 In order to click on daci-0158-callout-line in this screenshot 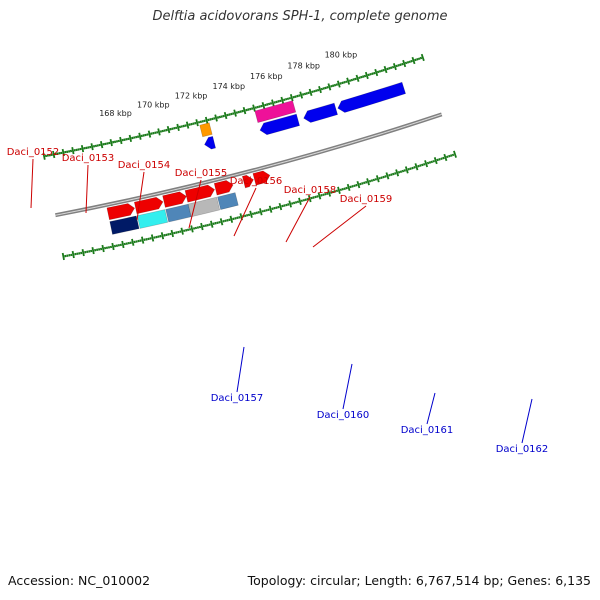, I will do `click(298, 219)`.